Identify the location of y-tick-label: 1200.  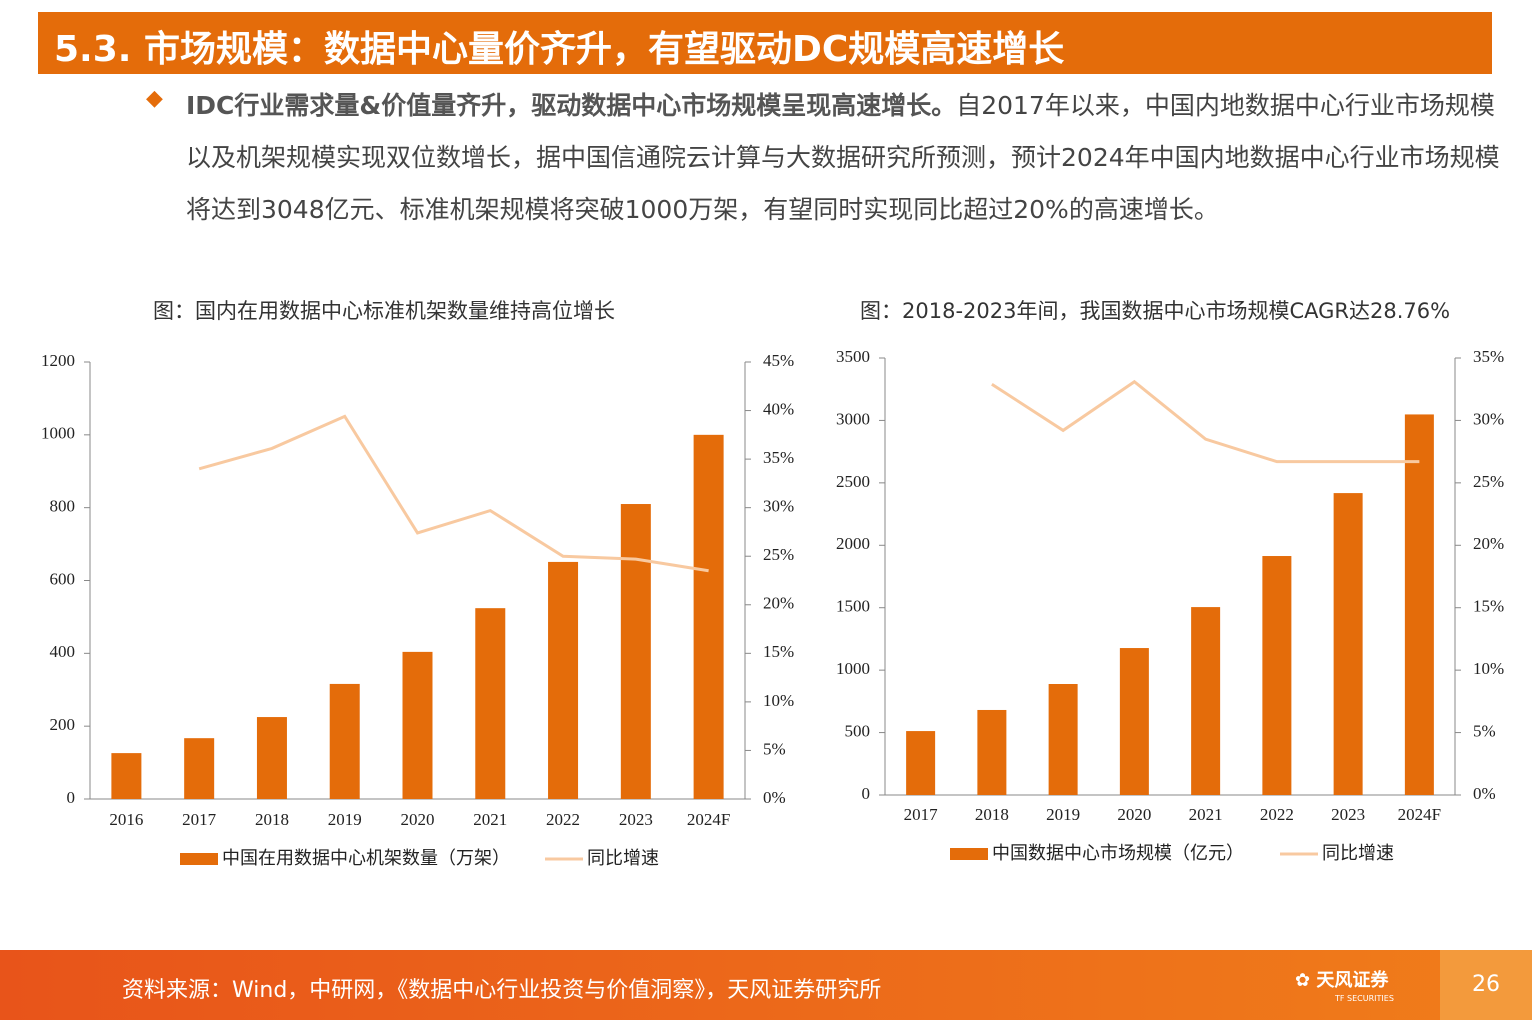
(58, 360).